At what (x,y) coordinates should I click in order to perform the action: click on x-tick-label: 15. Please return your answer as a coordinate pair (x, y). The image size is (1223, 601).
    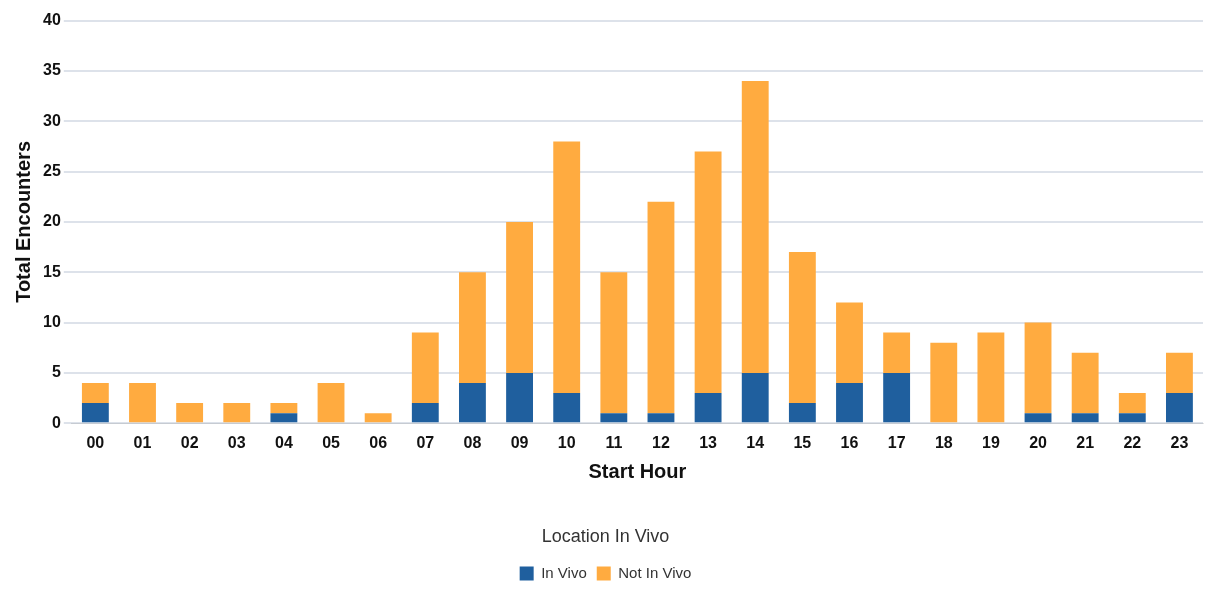
    Looking at the image, I should click on (802, 443).